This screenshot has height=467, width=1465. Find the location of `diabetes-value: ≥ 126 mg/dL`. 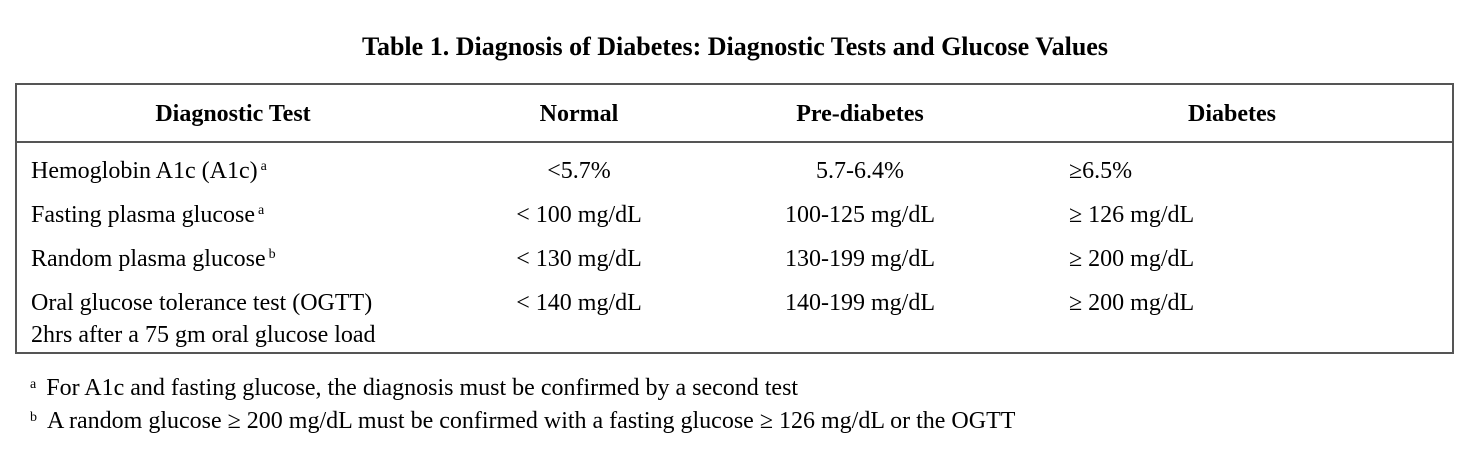

diabetes-value: ≥ 126 mg/dL is located at coordinates (1132, 215).